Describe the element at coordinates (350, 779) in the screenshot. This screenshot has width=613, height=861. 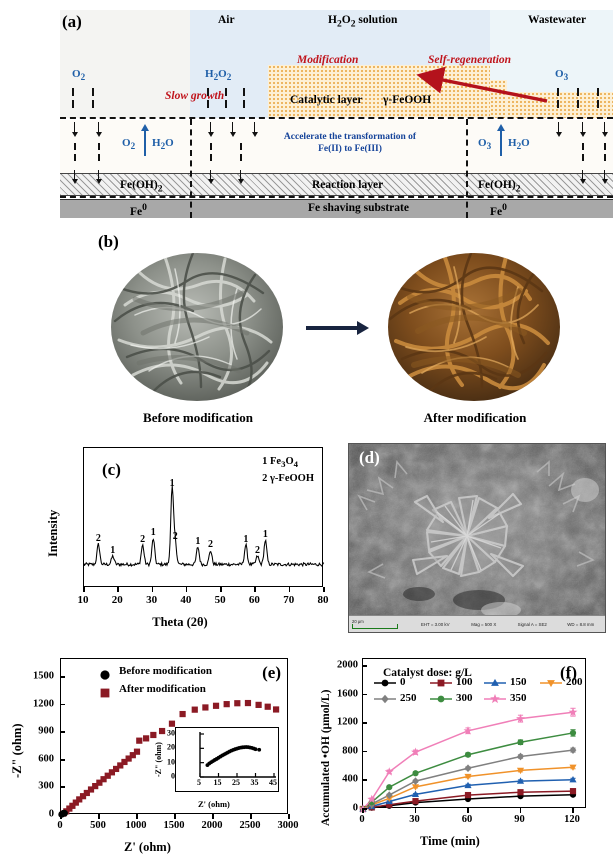
I see `kinetics-y-tick-label: 400` at that location.